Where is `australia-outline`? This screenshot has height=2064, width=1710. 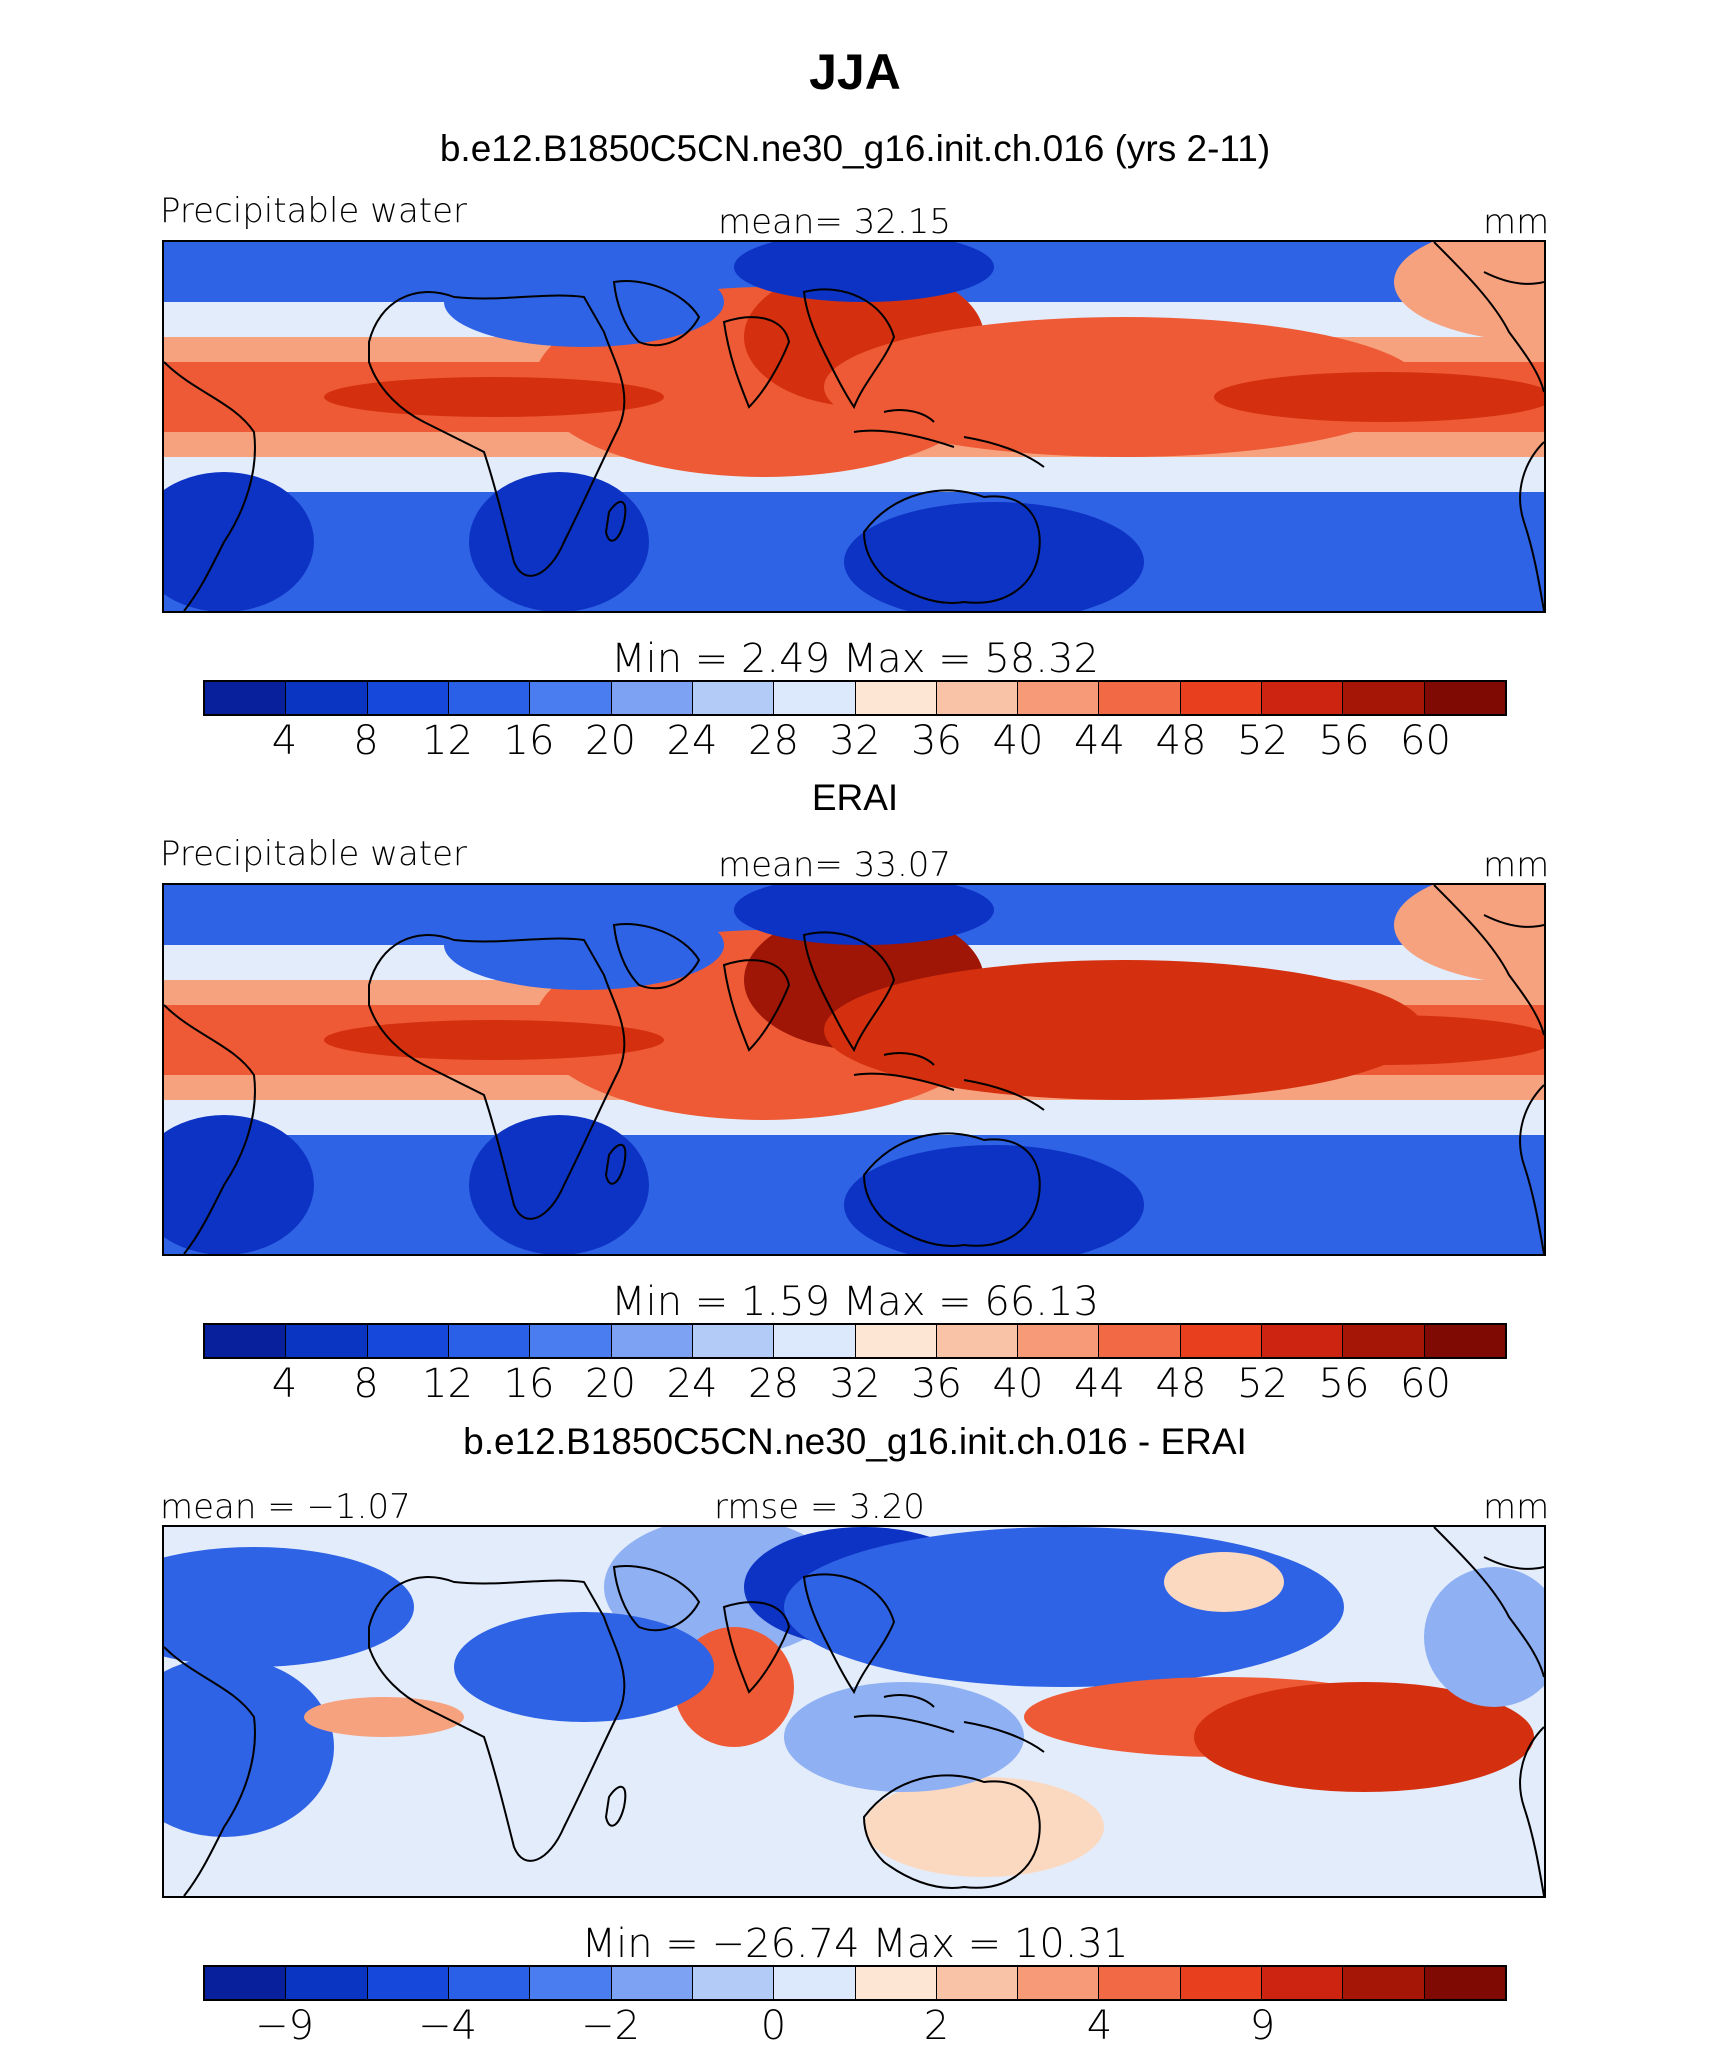 australia-outline is located at coordinates (951, 1831).